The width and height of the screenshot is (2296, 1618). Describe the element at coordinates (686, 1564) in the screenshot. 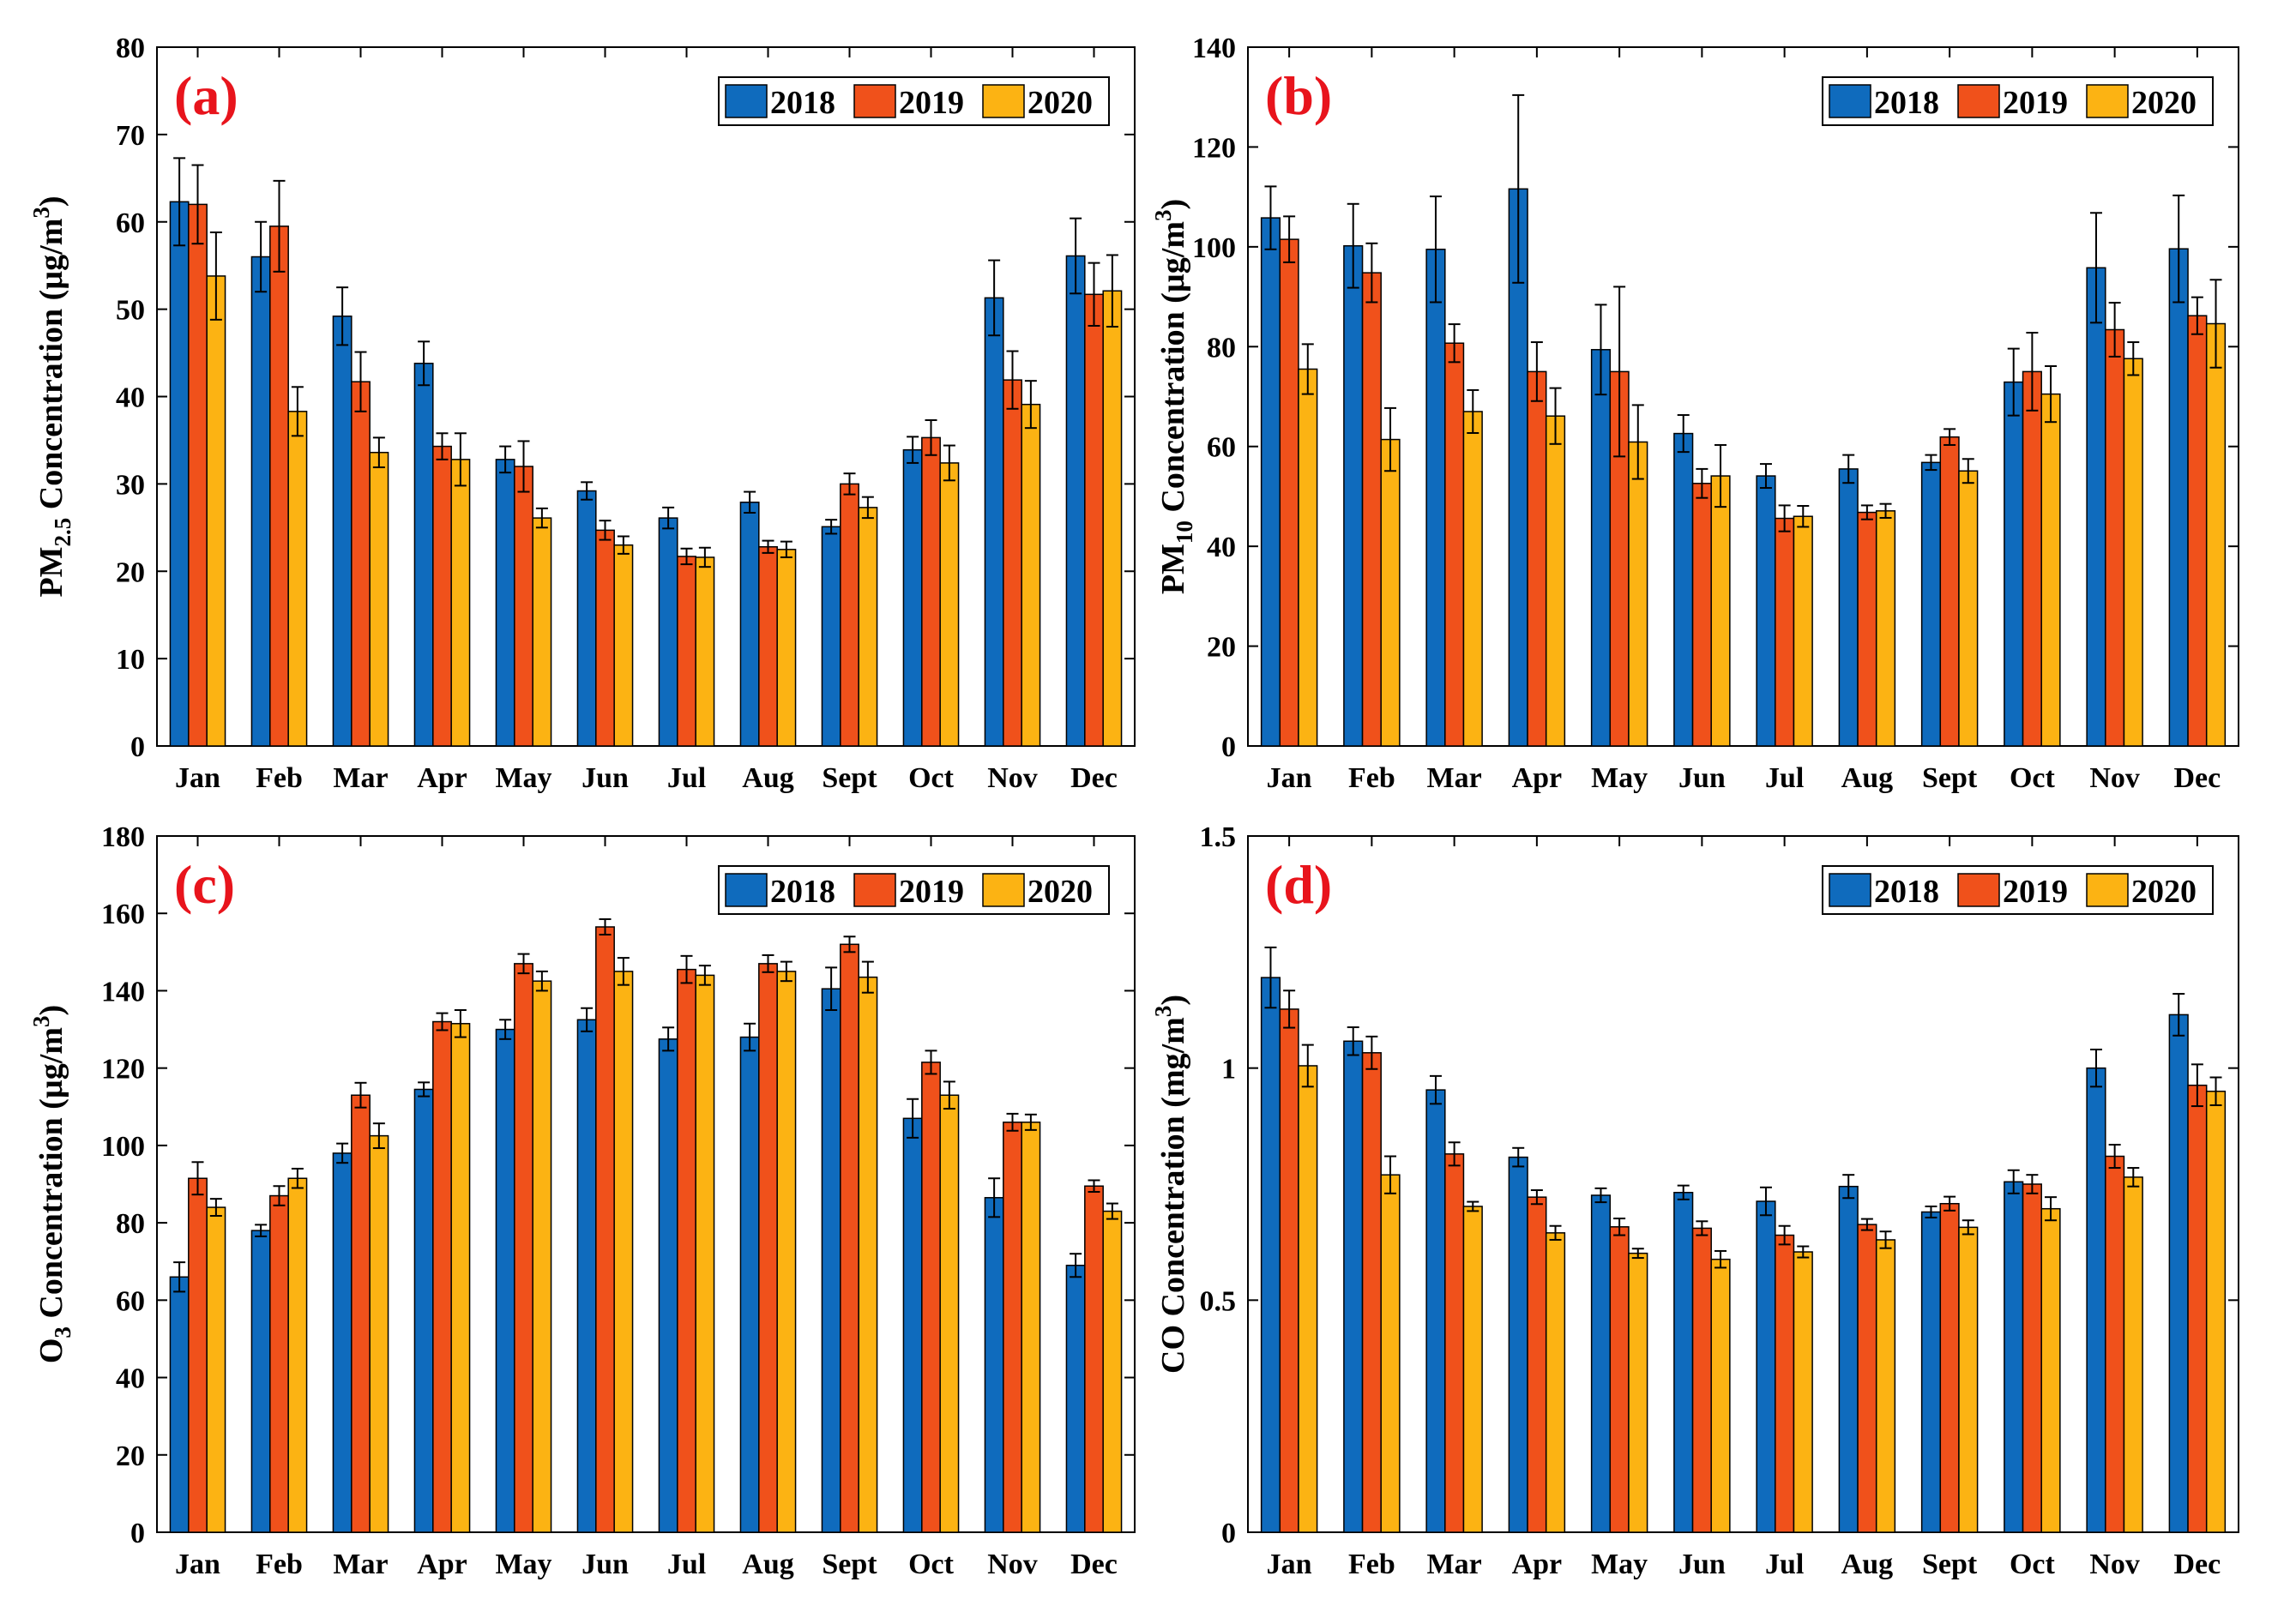

I see `x-tick-label: Jul` at that location.